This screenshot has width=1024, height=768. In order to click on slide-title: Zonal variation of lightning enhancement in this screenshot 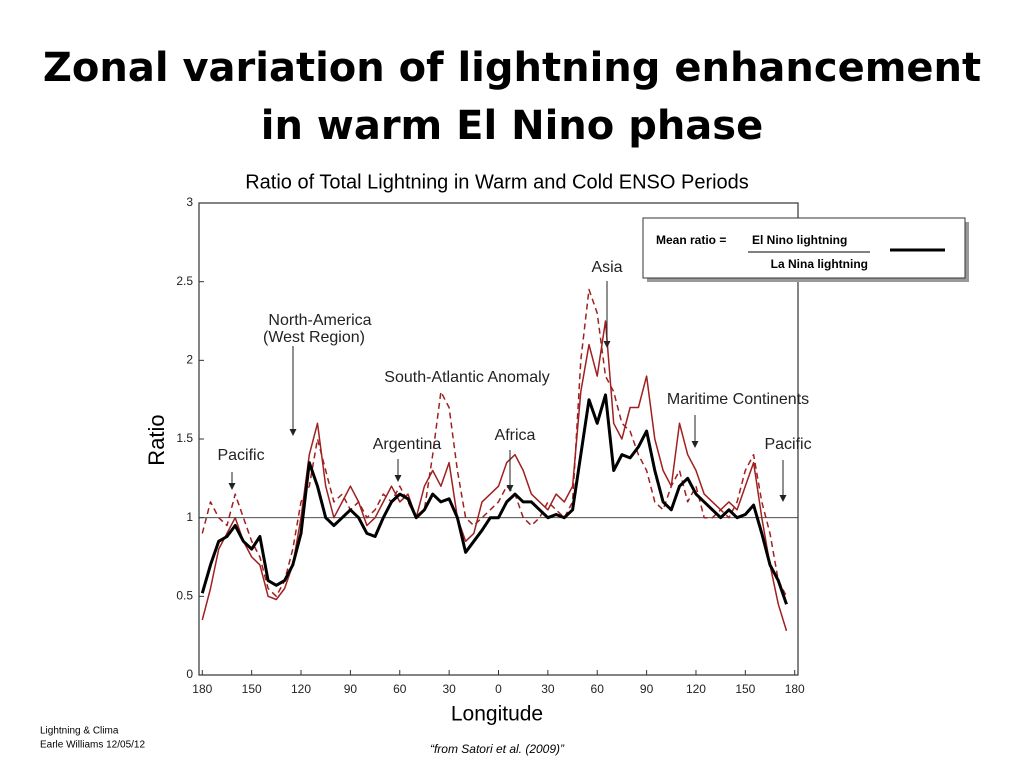, I will do `click(512, 68)`.